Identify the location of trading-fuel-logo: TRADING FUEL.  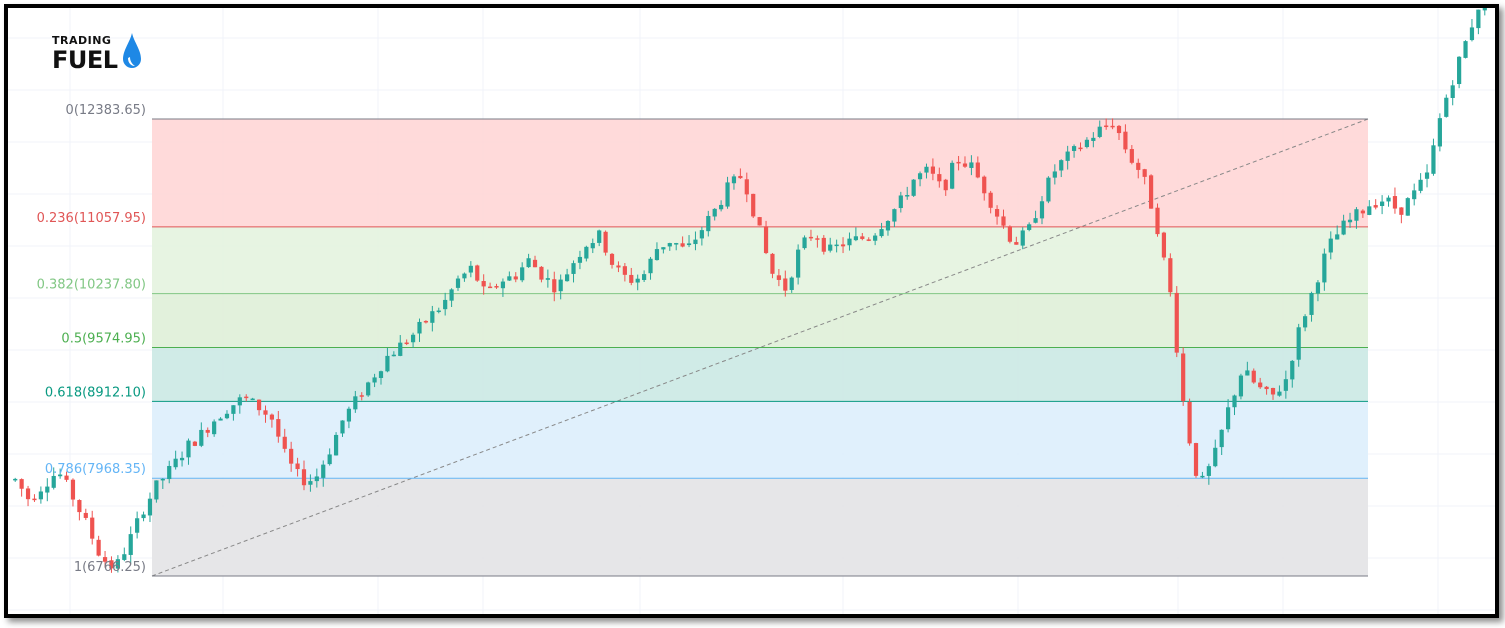
(107, 57).